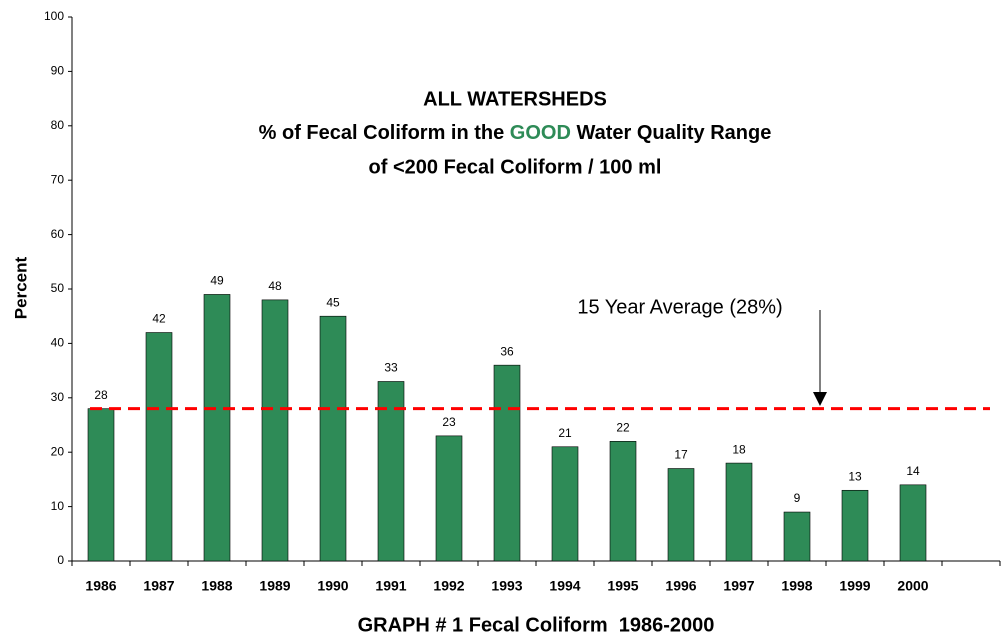 The height and width of the screenshot is (639, 1008). What do you see at coordinates (20, 287) in the screenshot?
I see `y-axis-label: Percent` at bounding box center [20, 287].